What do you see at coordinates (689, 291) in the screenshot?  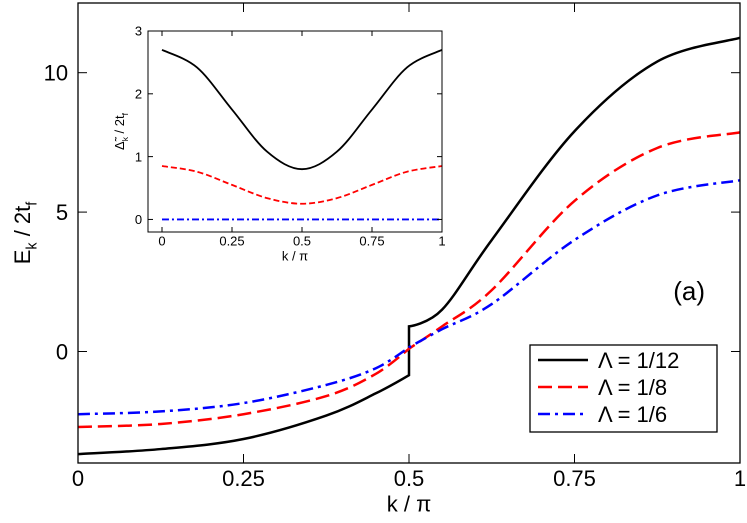 I see `annotation: (a)` at bounding box center [689, 291].